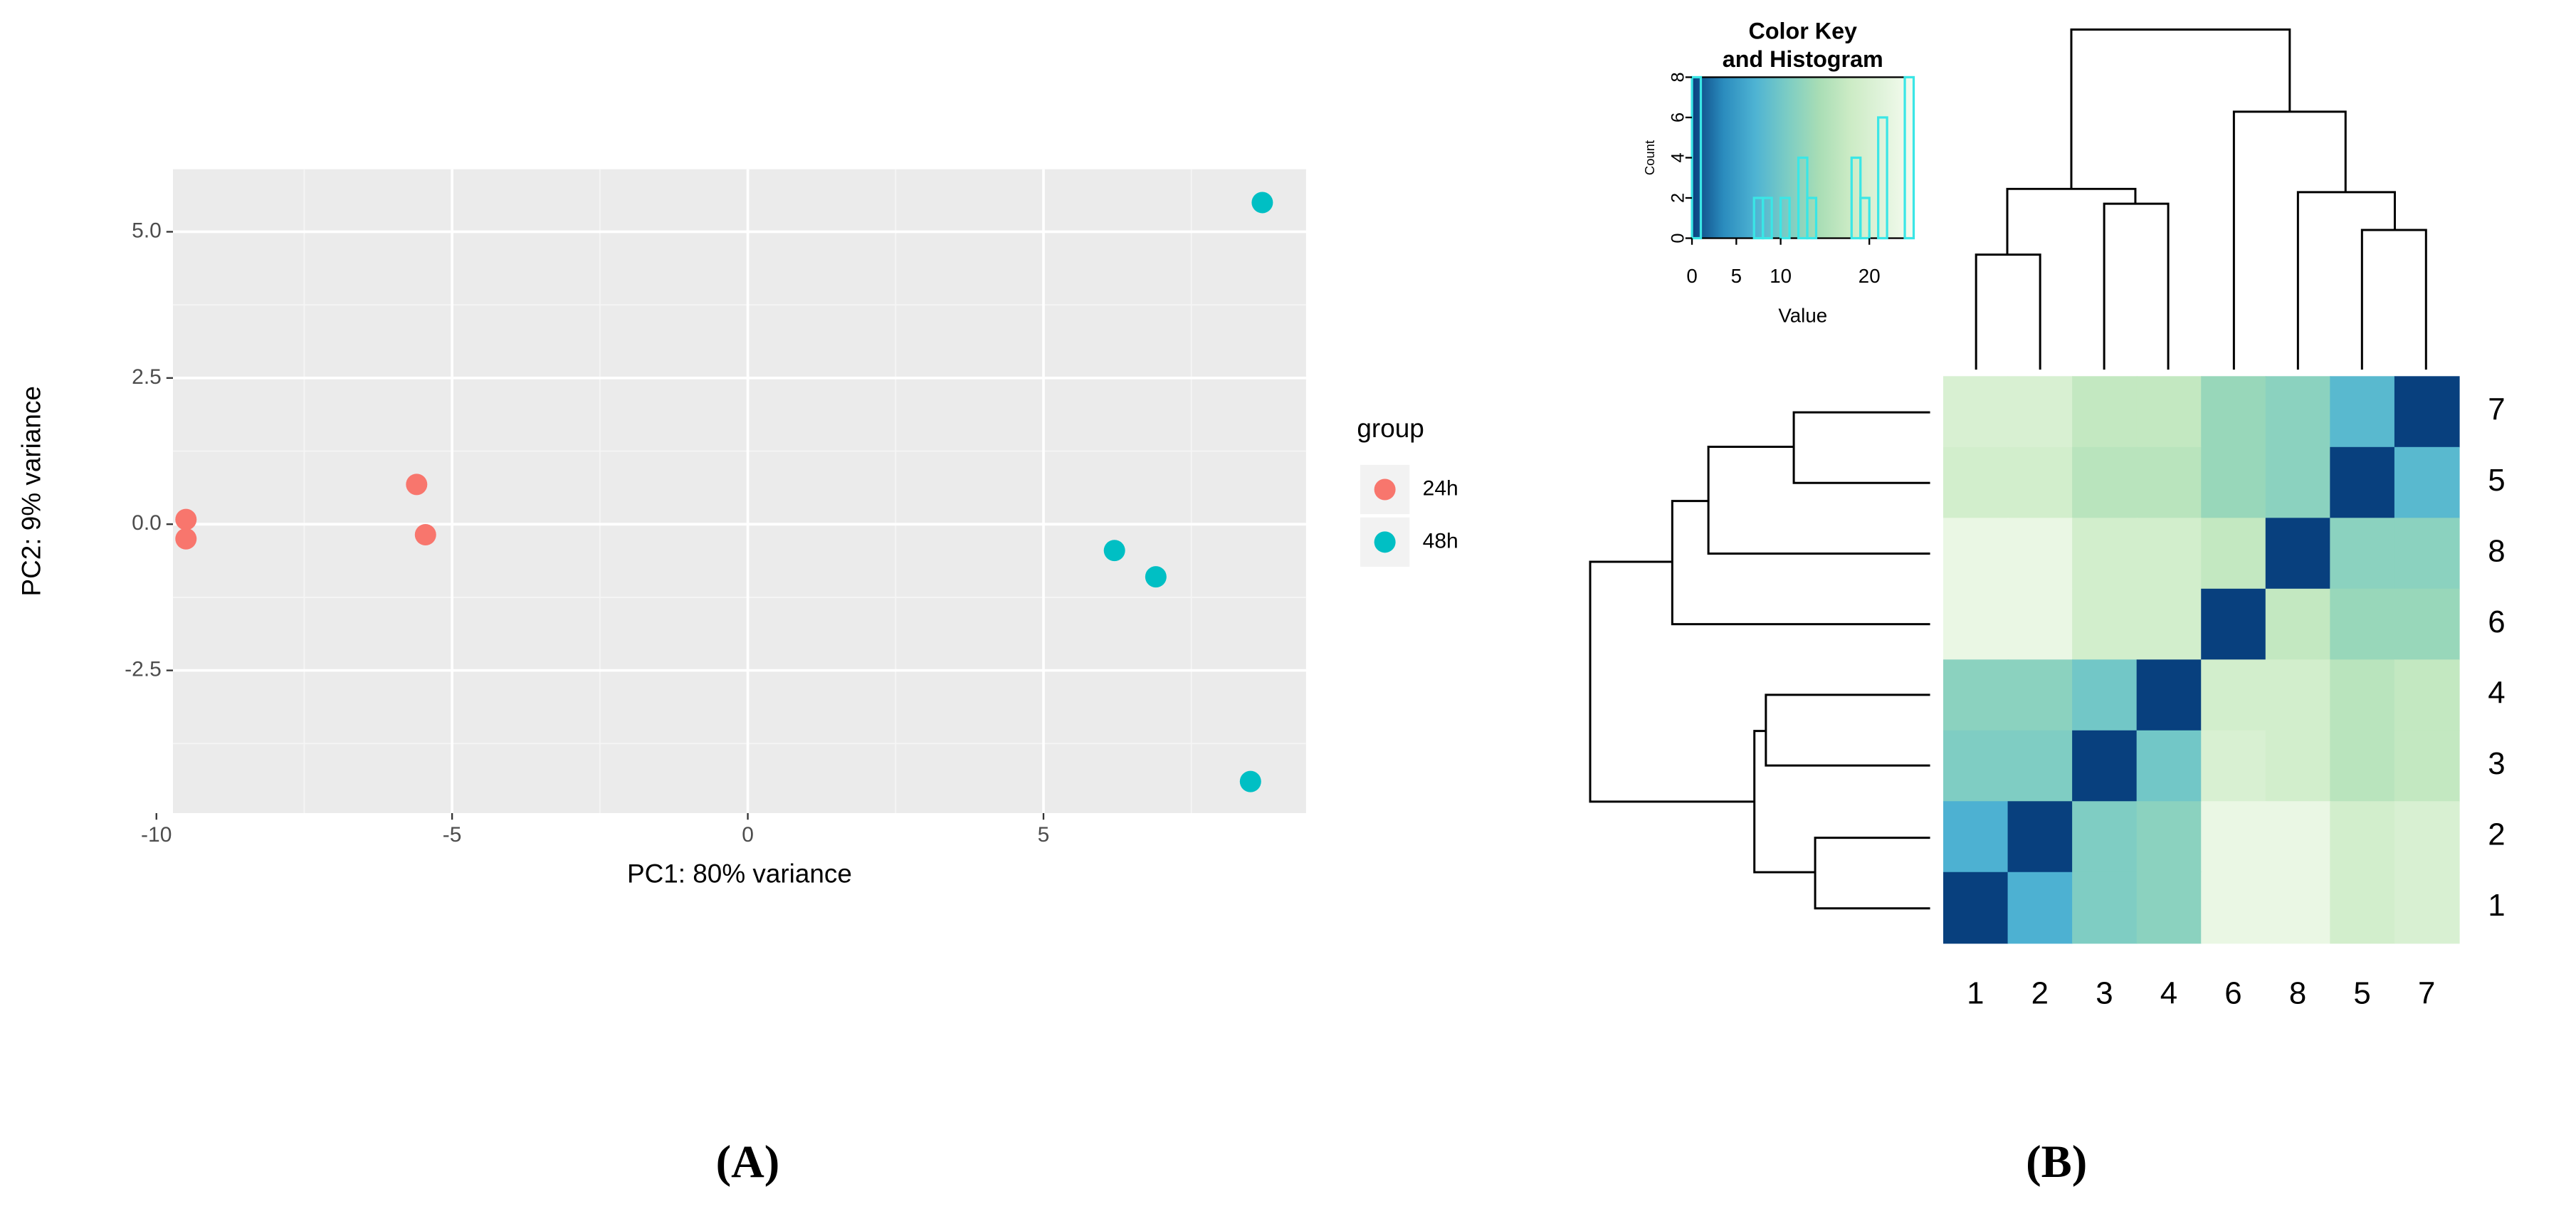 Image resolution: width=2576 pixels, height=1209 pixels. Describe the element at coordinates (1975, 993) in the screenshot. I see `column-label: 1` at that location.